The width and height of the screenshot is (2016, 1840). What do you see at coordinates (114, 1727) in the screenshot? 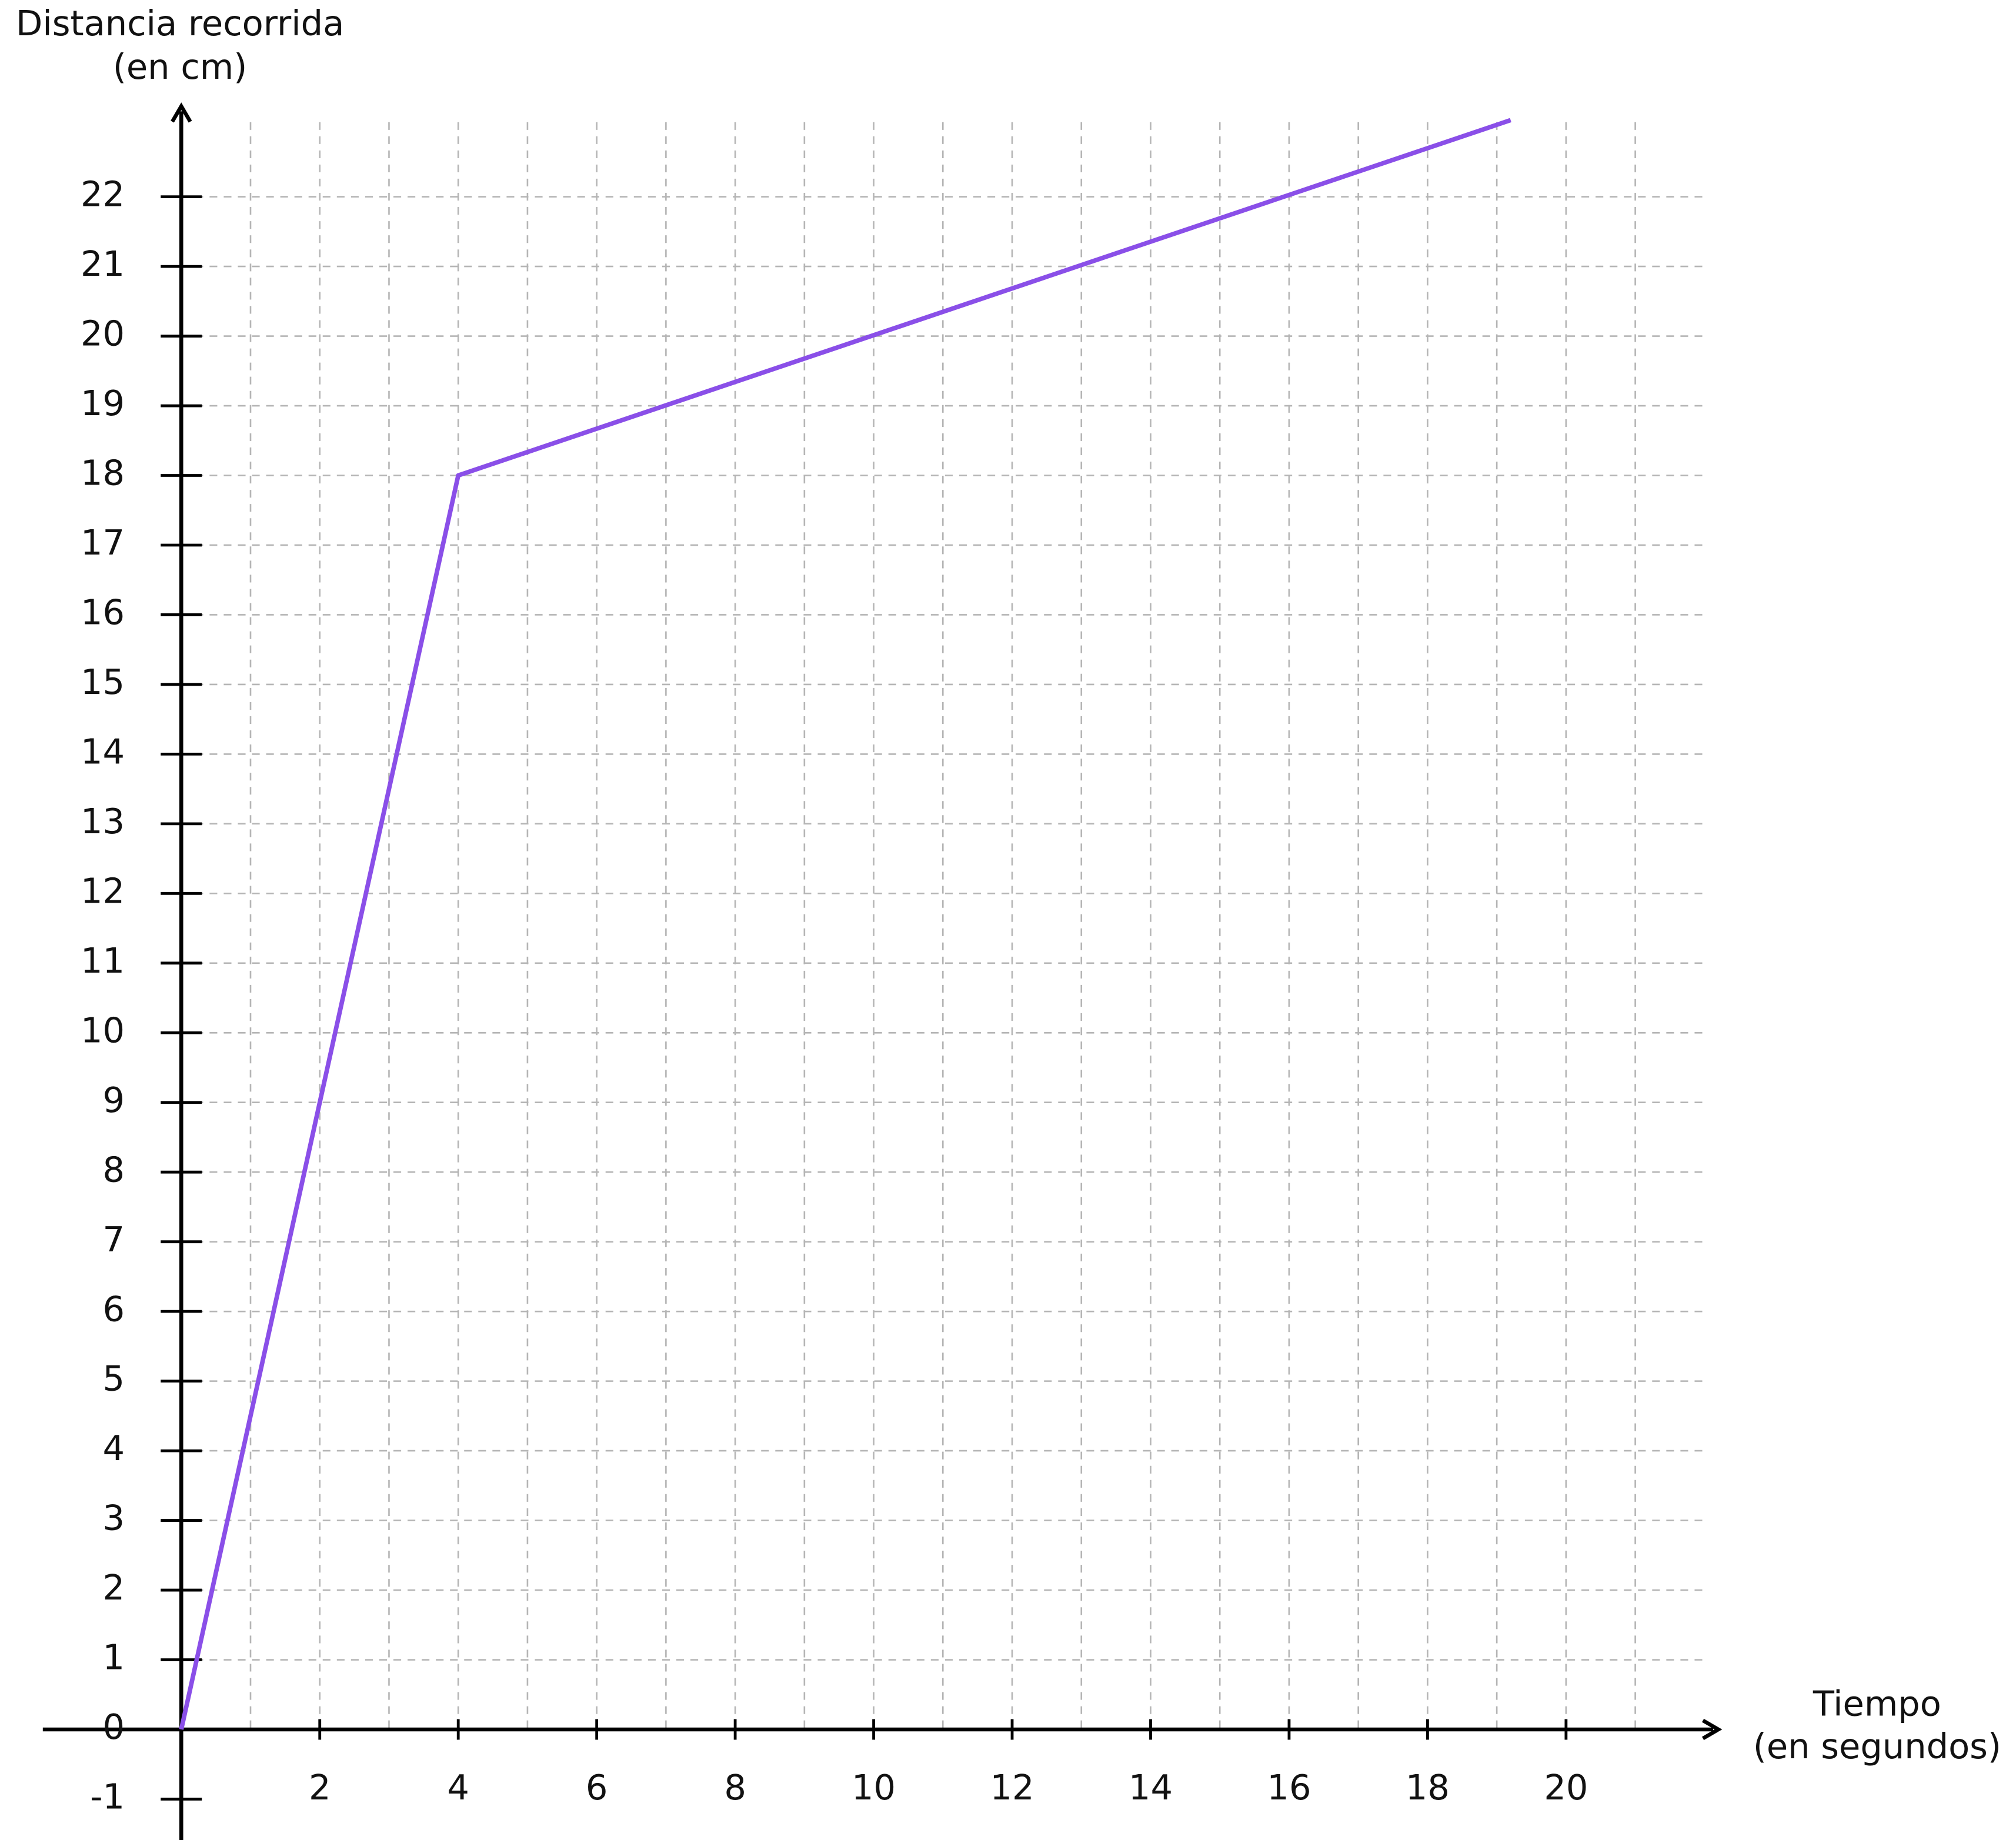
I see `y-tick-label: 0` at bounding box center [114, 1727].